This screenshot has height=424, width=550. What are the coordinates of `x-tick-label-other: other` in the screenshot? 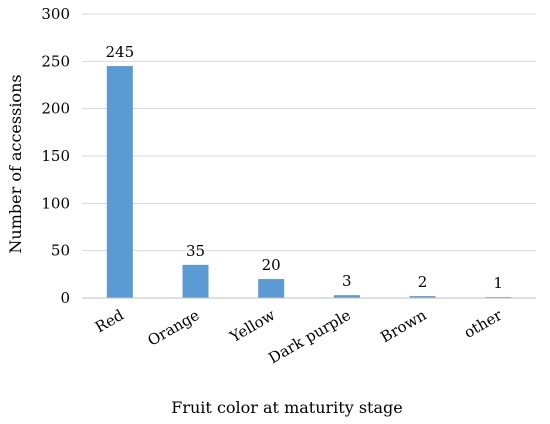 It's located at (483, 323).